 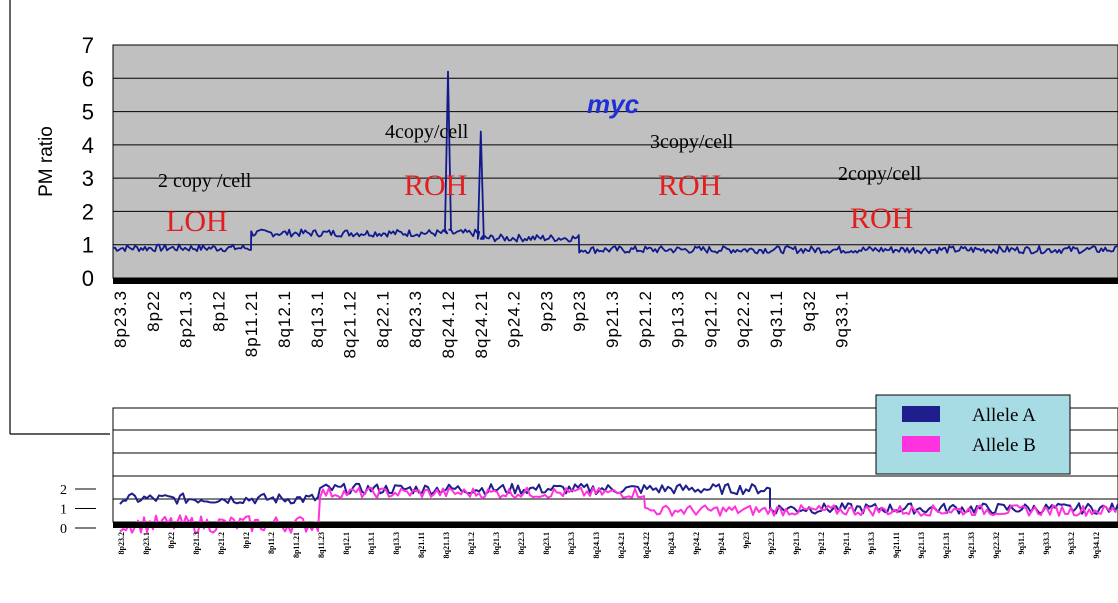 I want to click on x-tick-label: 8q24.13, so click(x=596, y=545).